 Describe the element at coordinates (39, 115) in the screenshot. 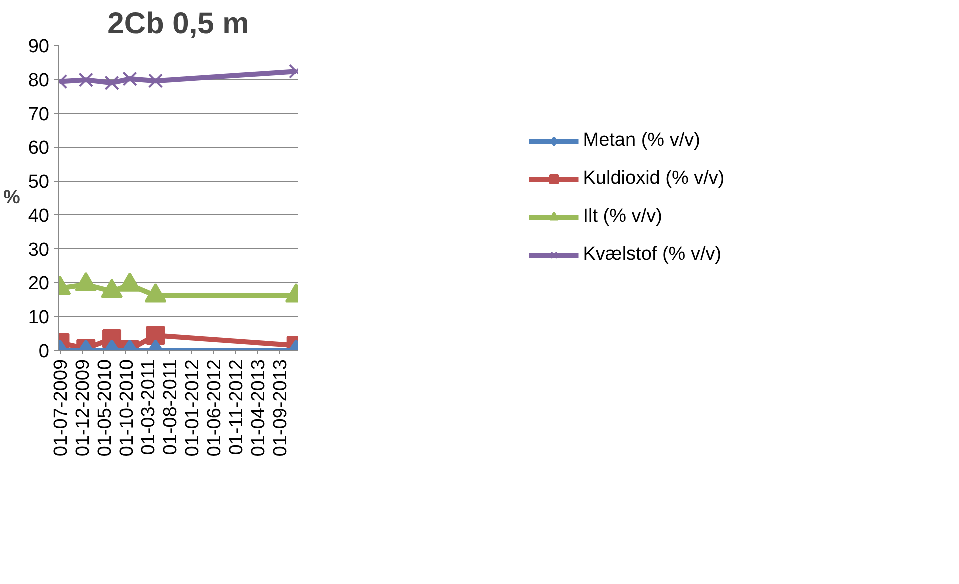

I see `y-tick-label: 70` at that location.